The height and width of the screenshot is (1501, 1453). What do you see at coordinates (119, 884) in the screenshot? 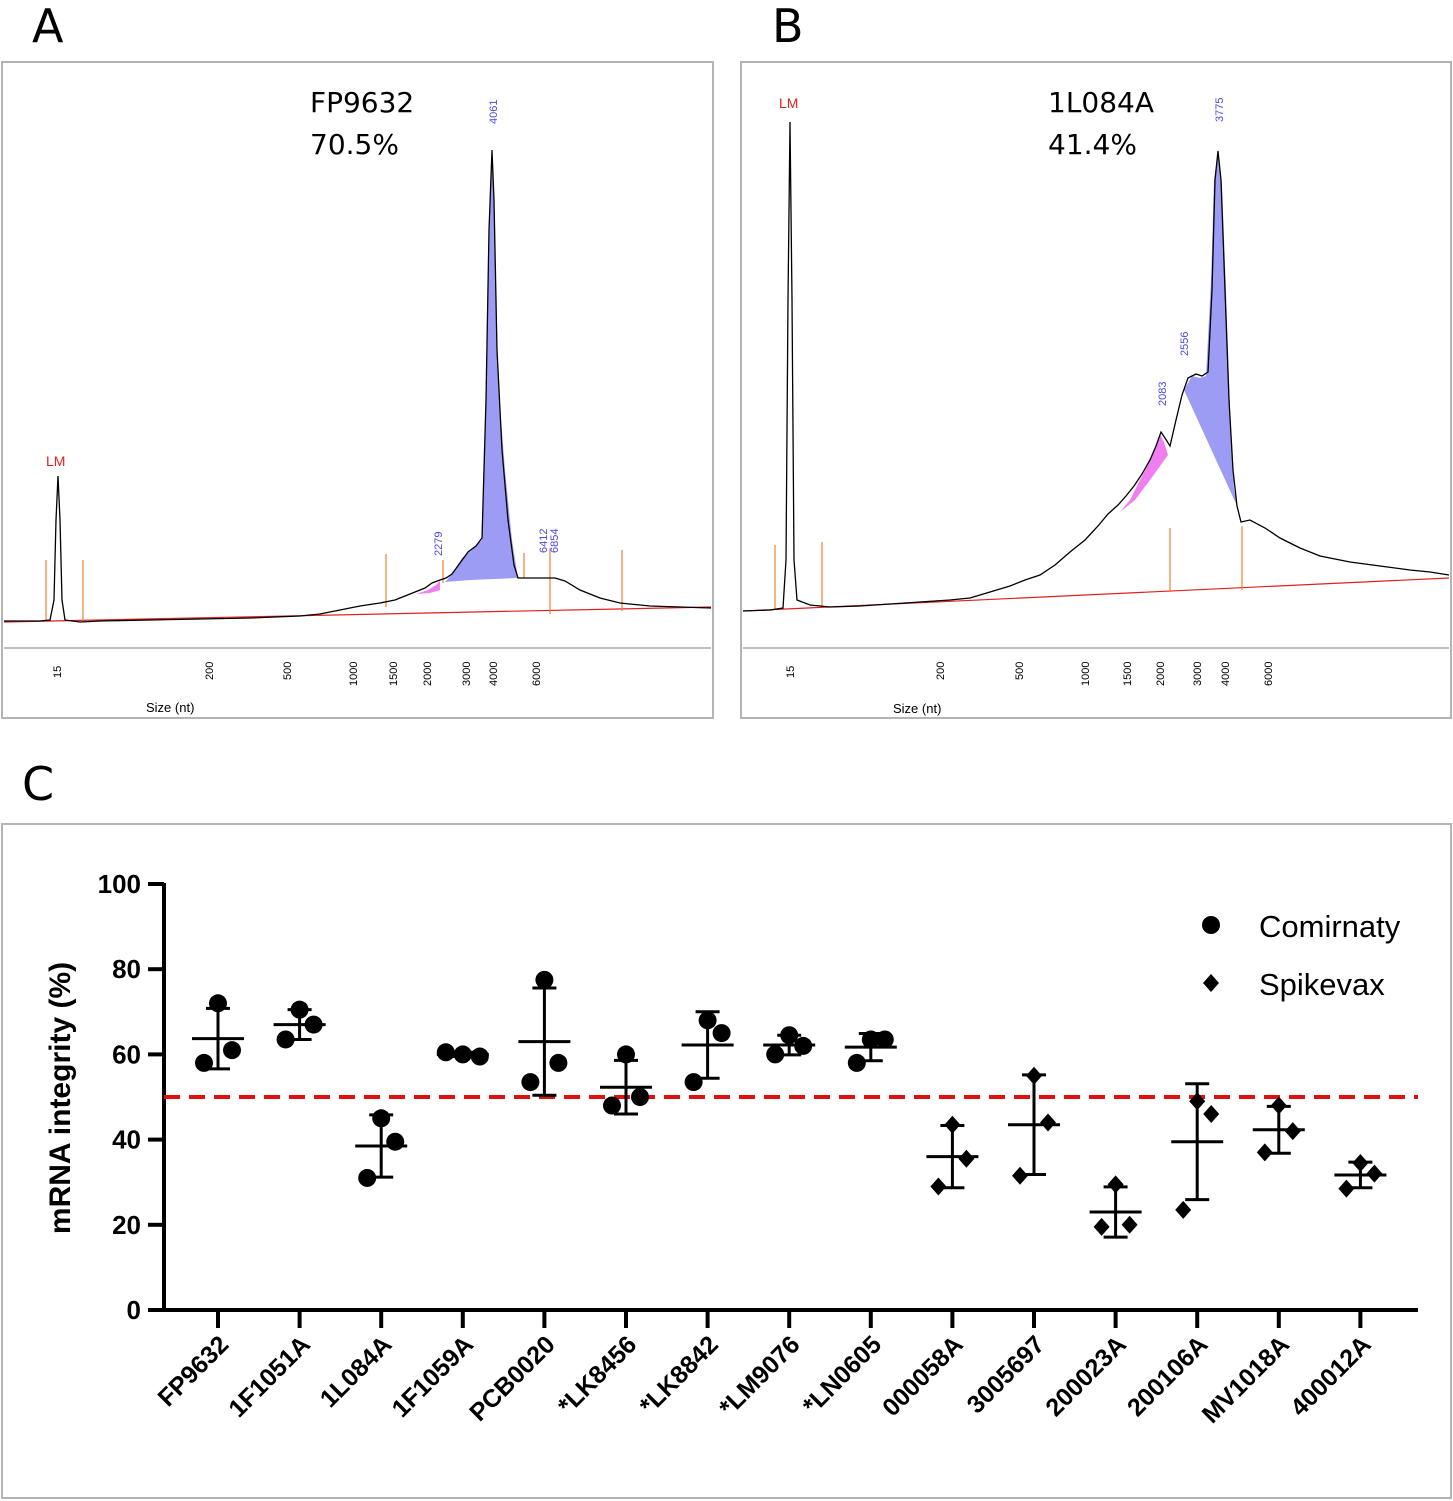
I see `y-tick-label: 100` at bounding box center [119, 884].